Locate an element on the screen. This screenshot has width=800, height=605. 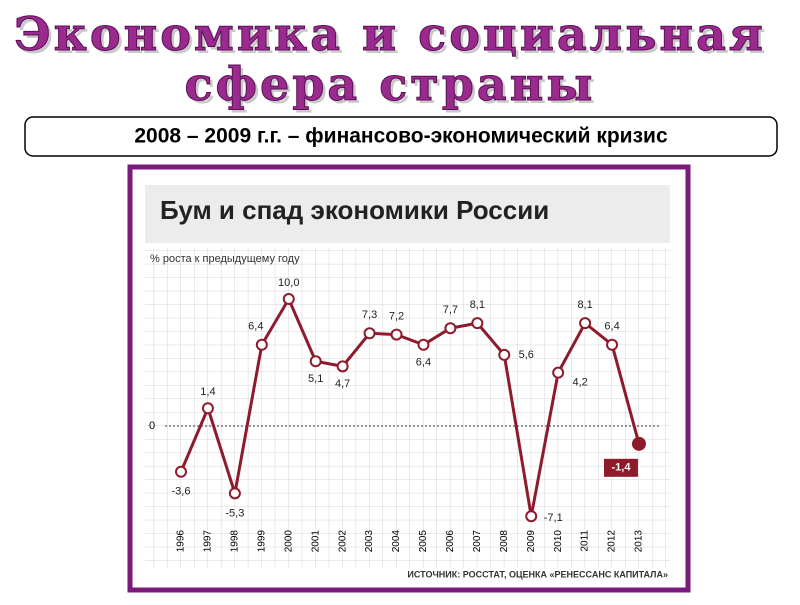
x-tick-label: 2011 is located at coordinates (585, 541).